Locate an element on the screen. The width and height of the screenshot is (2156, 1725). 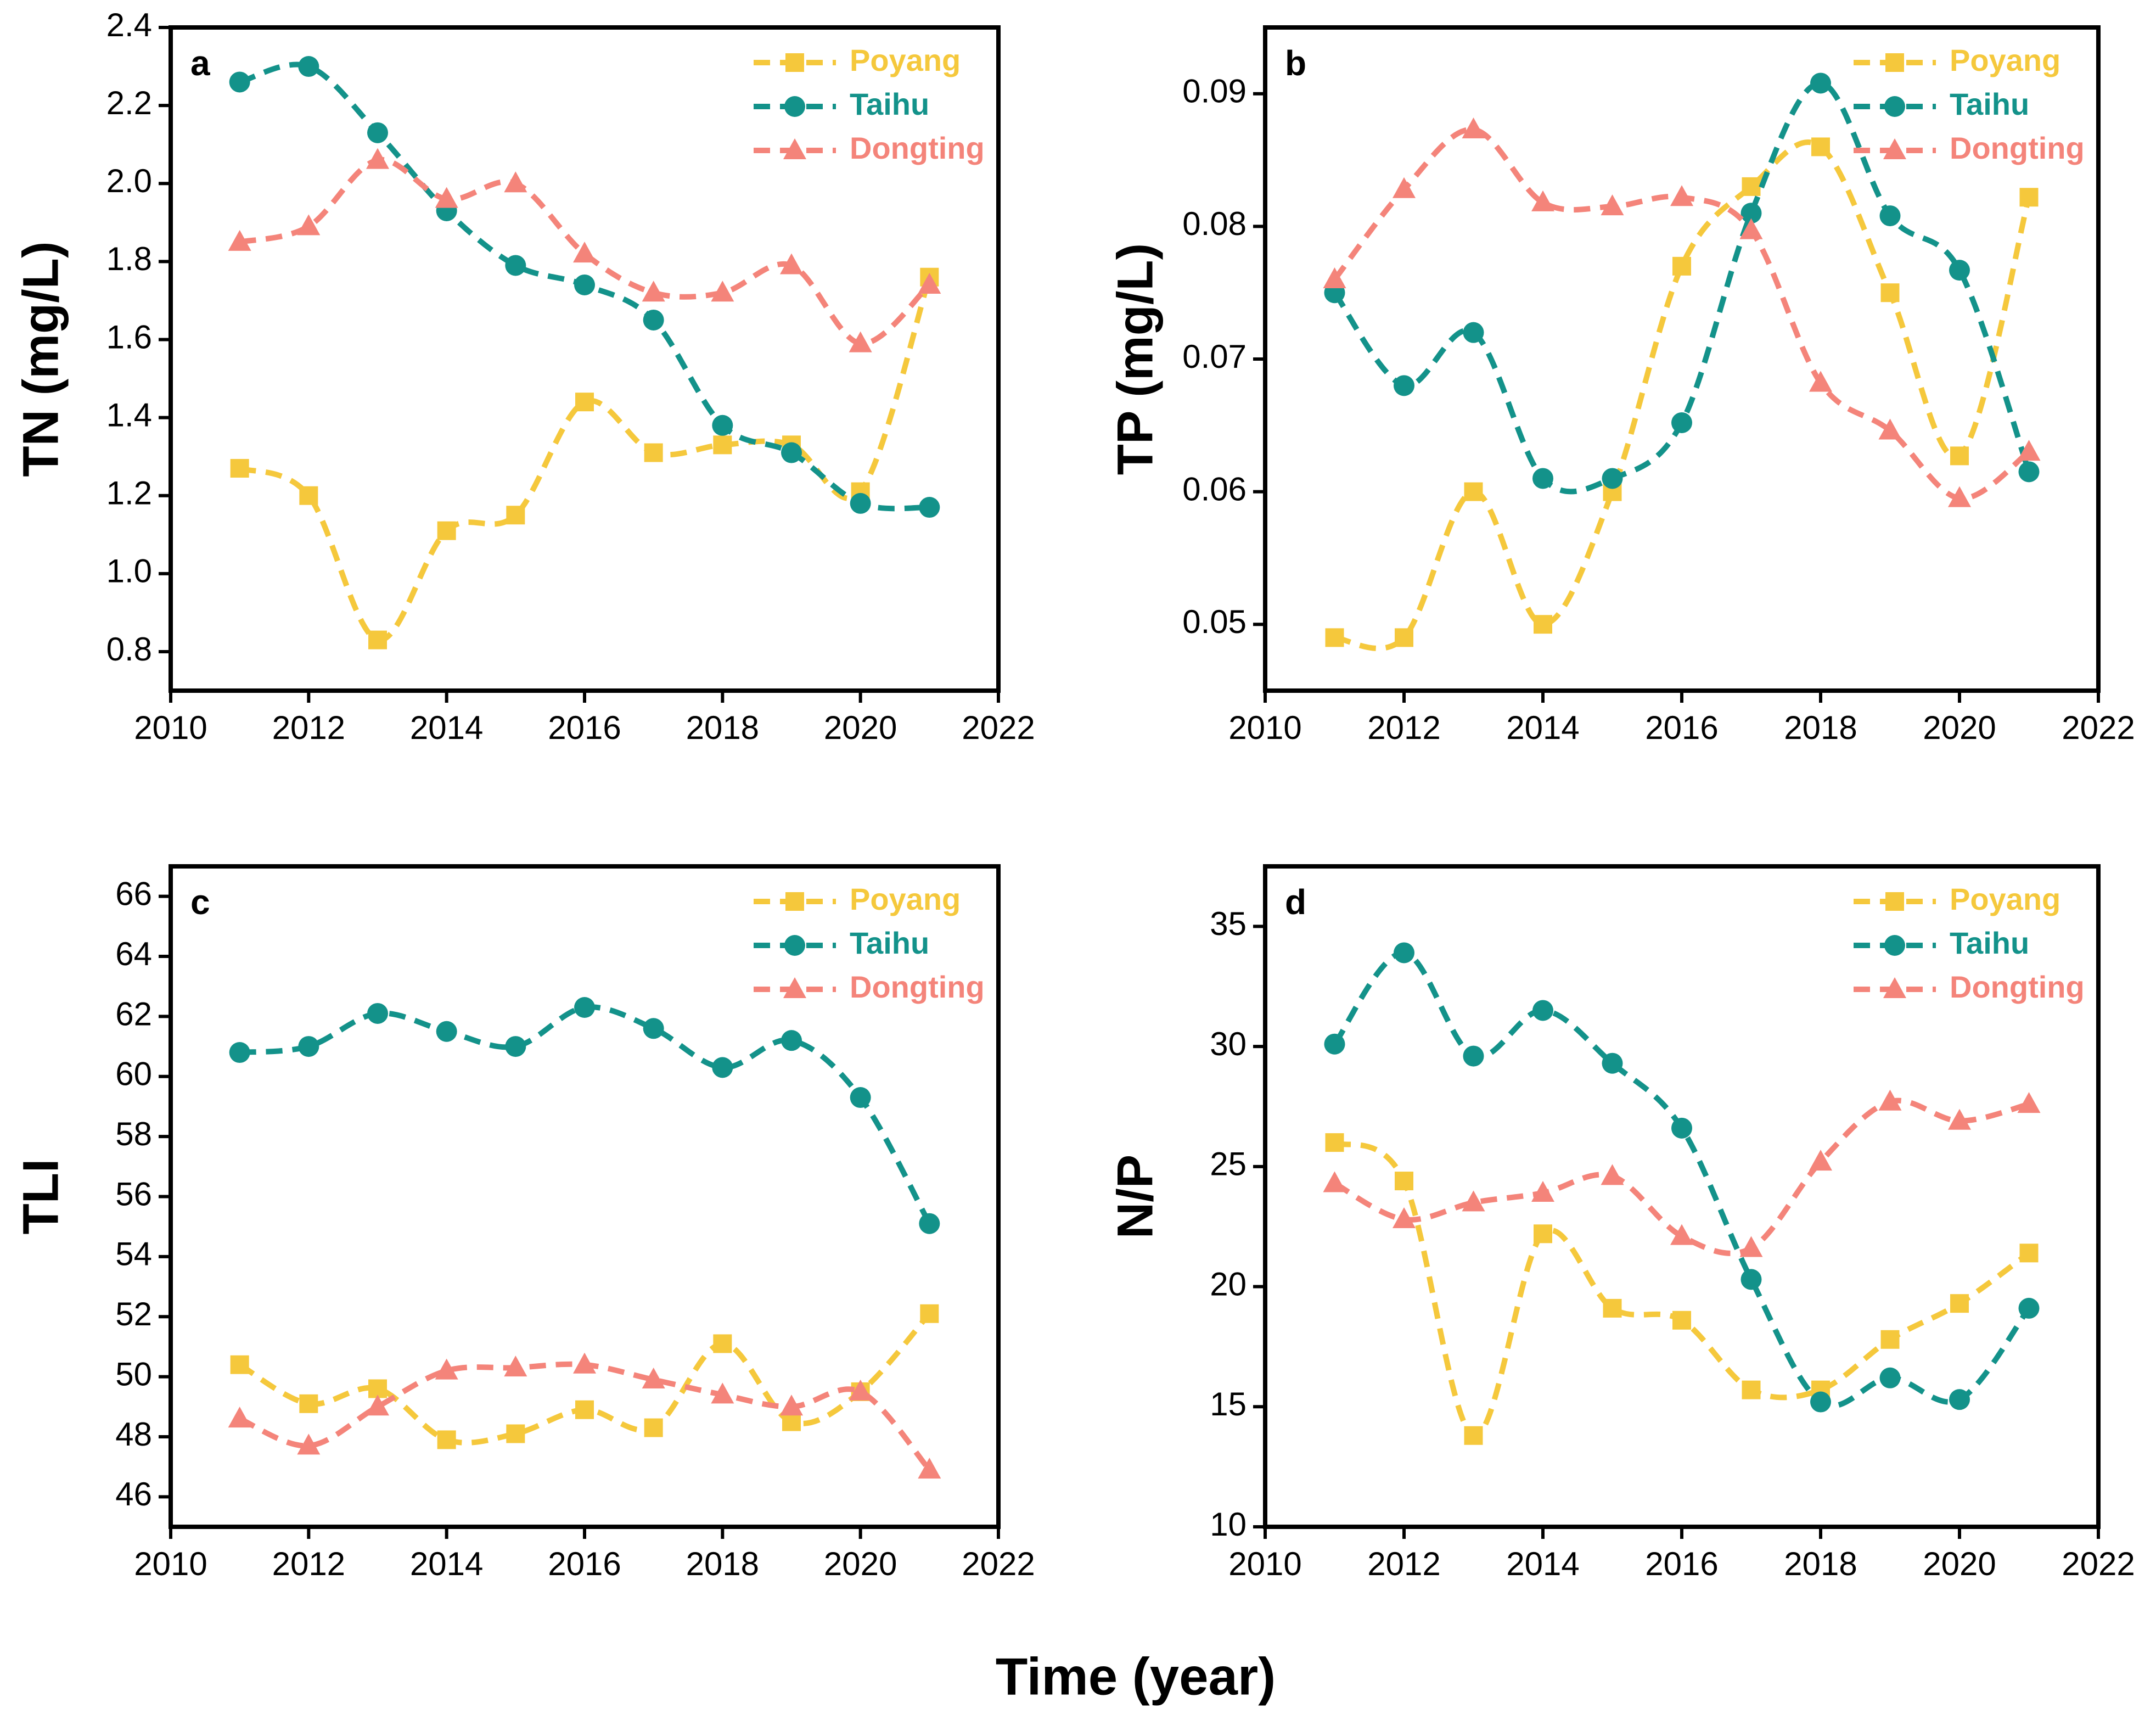
y-tick-label: 1.0 is located at coordinates (129, 571).